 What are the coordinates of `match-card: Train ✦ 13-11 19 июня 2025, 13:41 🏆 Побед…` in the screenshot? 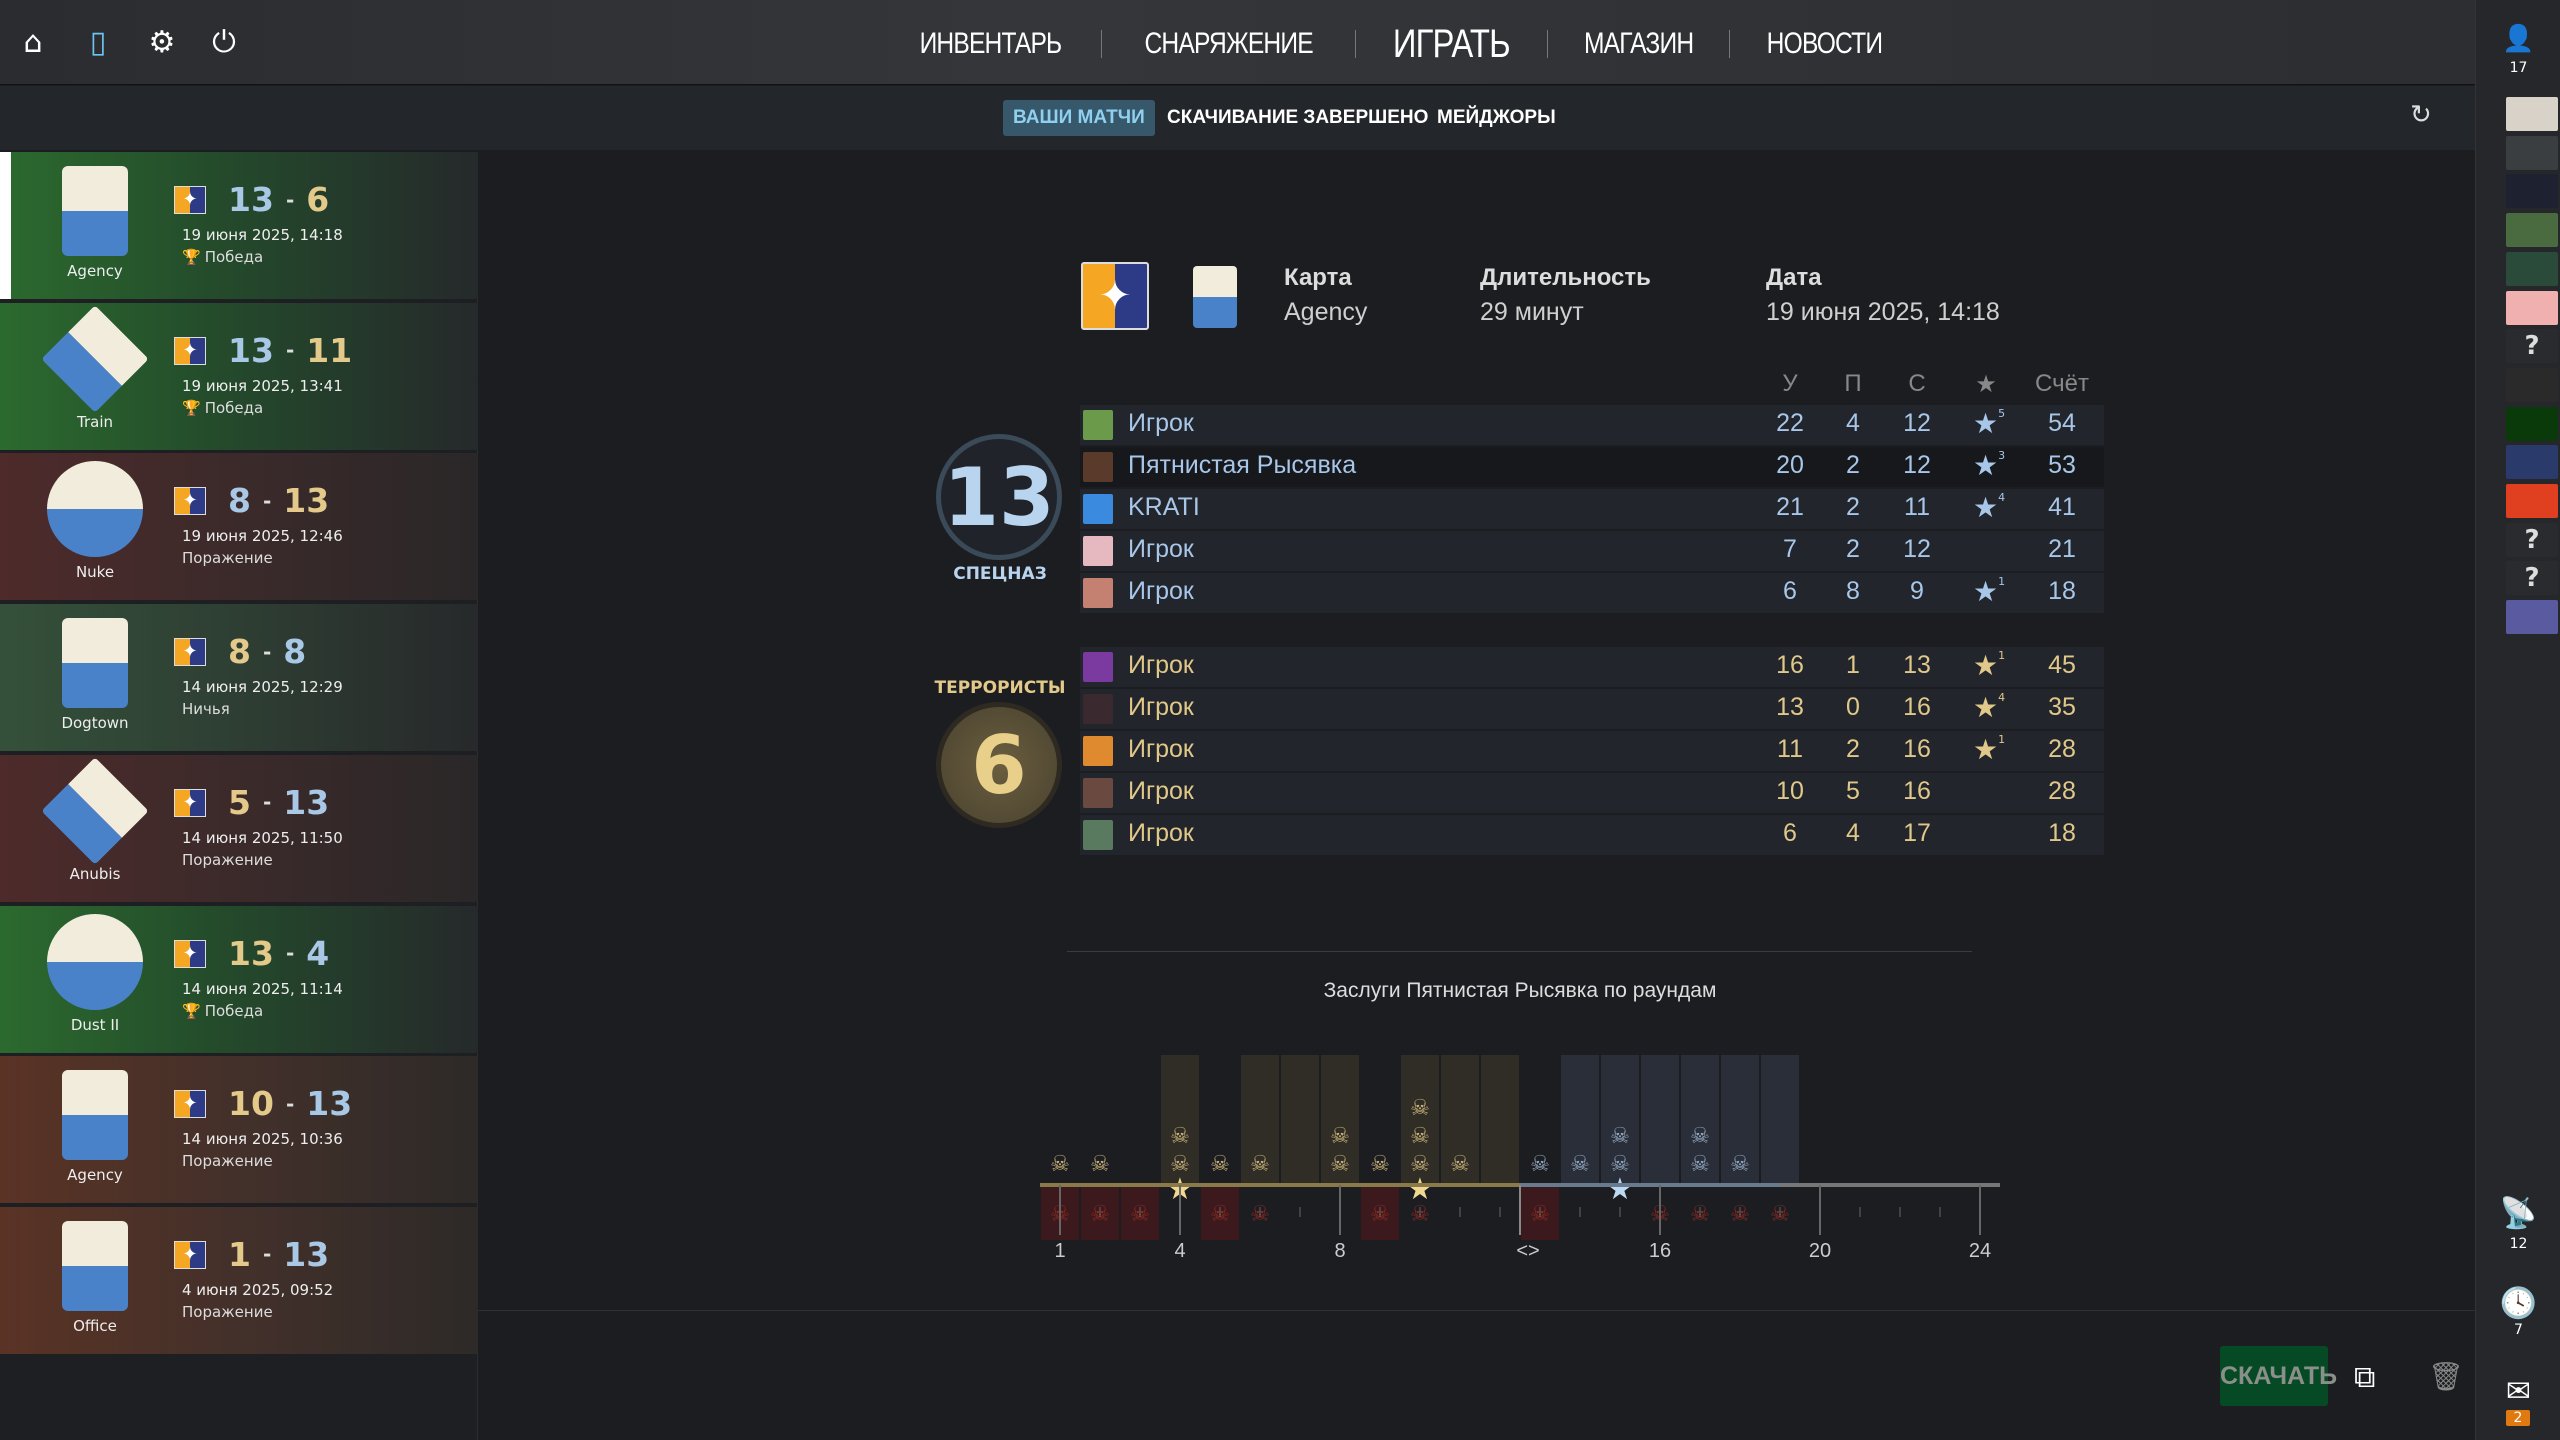 It's located at (239, 376).